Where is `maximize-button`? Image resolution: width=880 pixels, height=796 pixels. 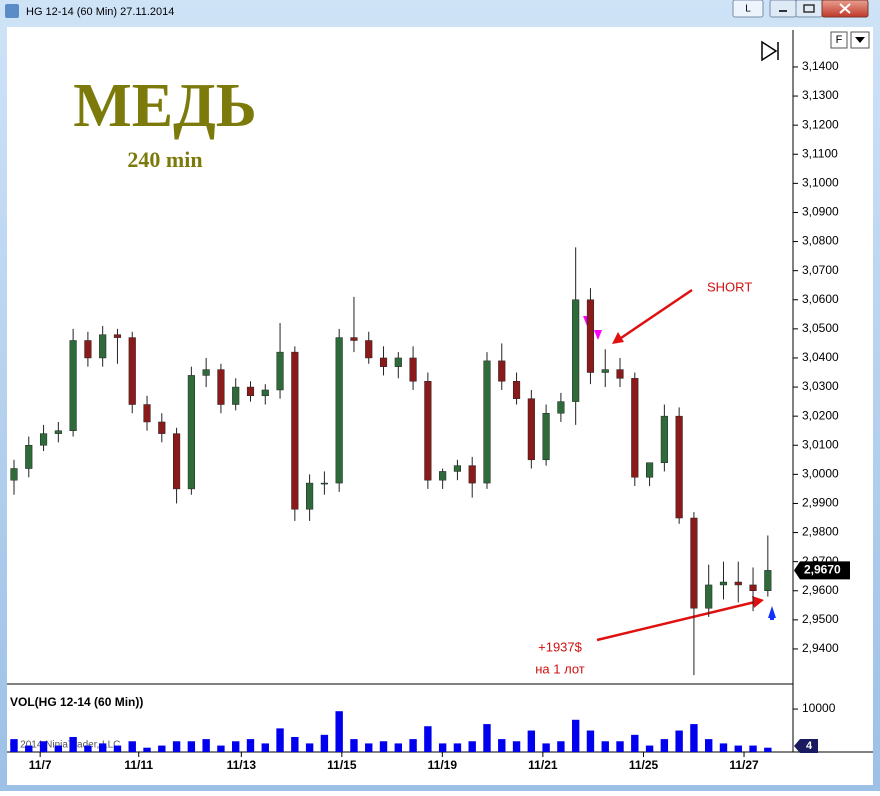
maximize-button is located at coordinates (809, 9).